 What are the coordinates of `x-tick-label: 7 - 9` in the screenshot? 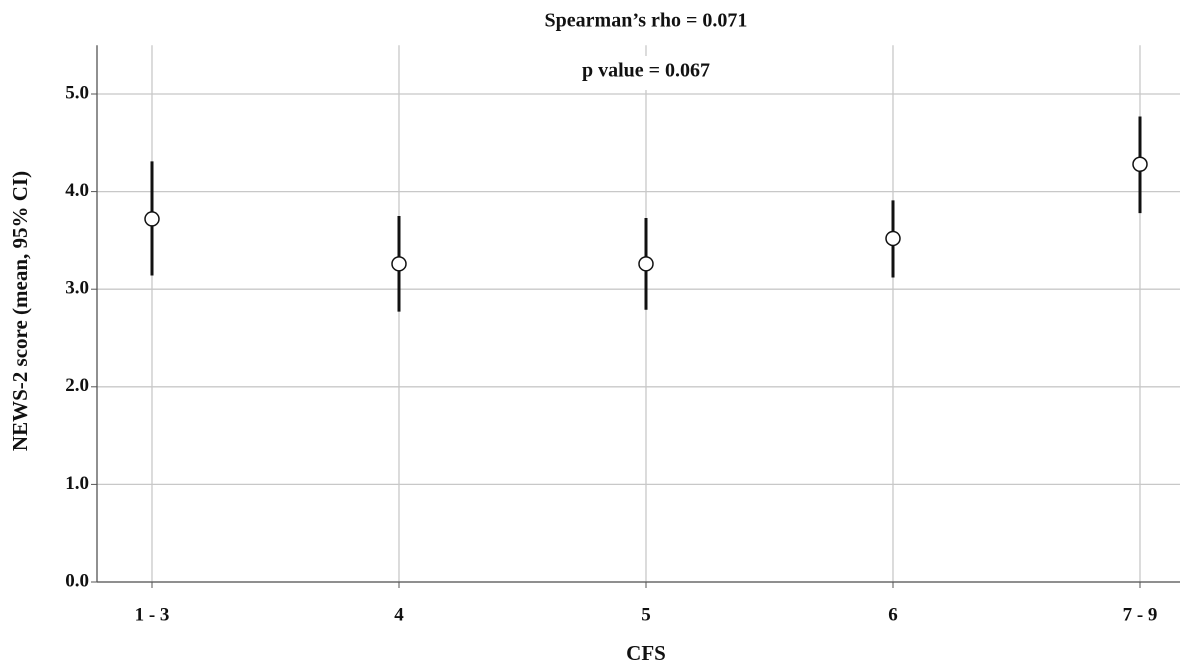 It's located at (1140, 614).